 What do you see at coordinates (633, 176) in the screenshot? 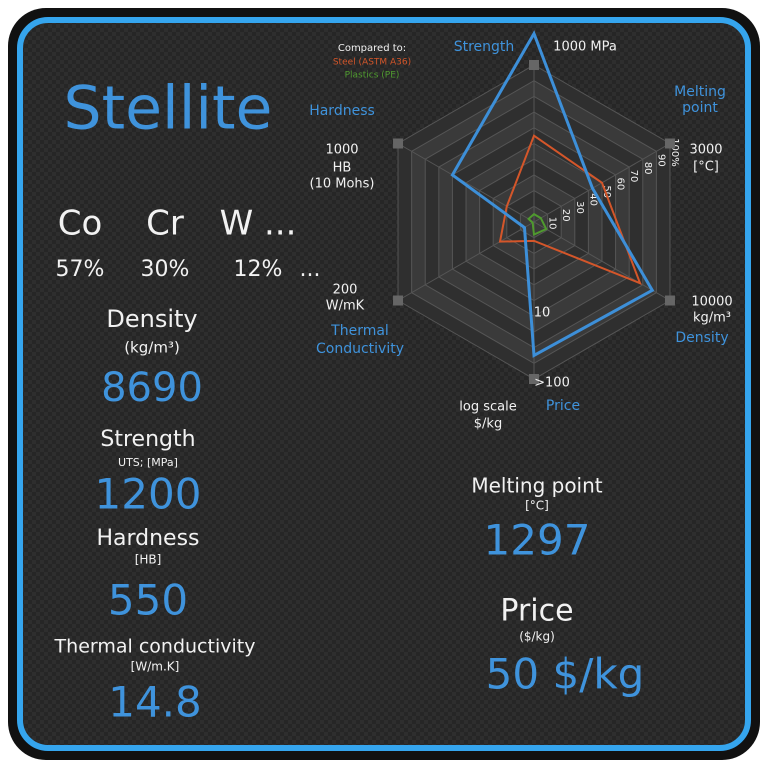
I see `r-tick-label: 70` at bounding box center [633, 176].